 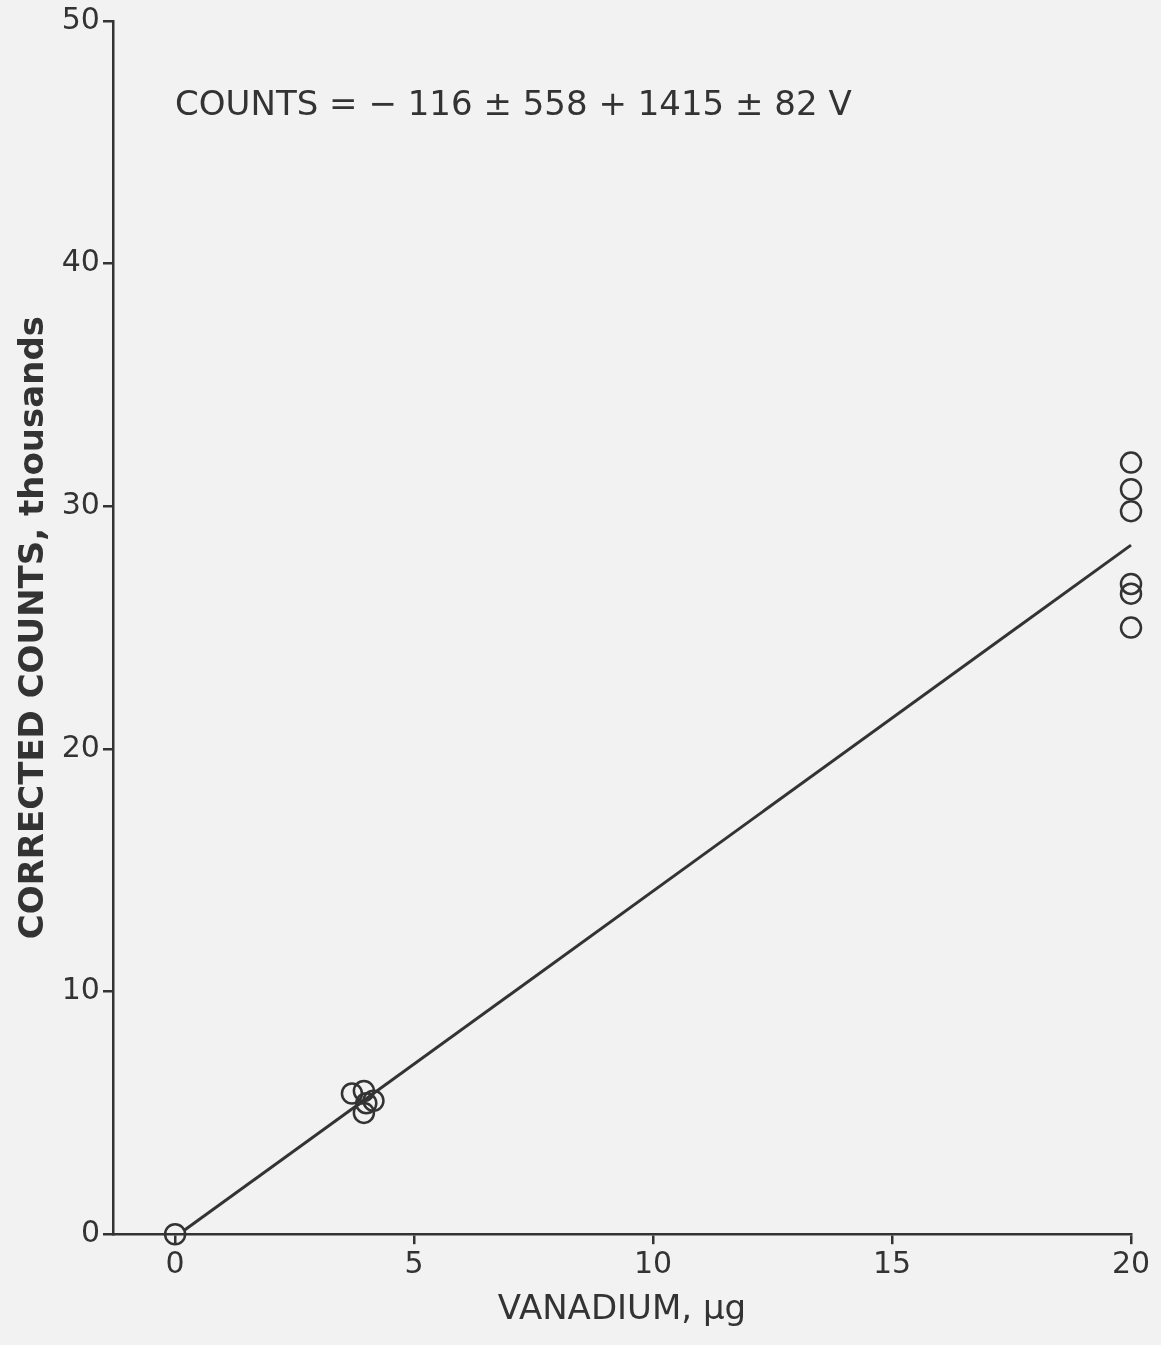 What do you see at coordinates (414, 1262) in the screenshot?
I see `x-tick-label: 5` at bounding box center [414, 1262].